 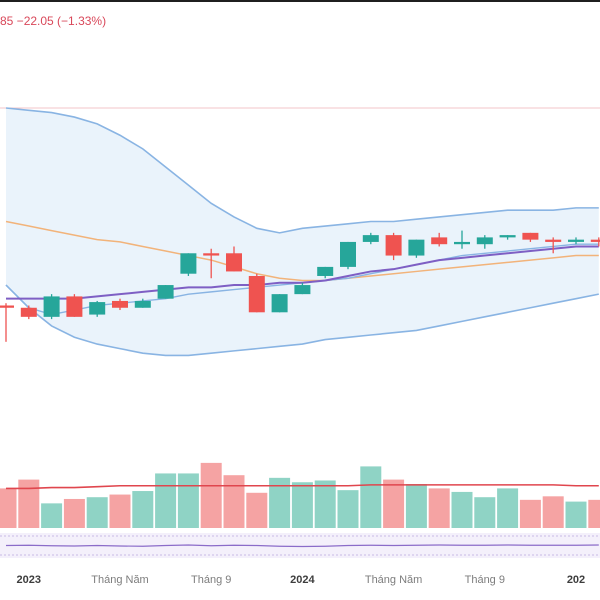 I want to click on oscillator-line, so click(x=302, y=546).